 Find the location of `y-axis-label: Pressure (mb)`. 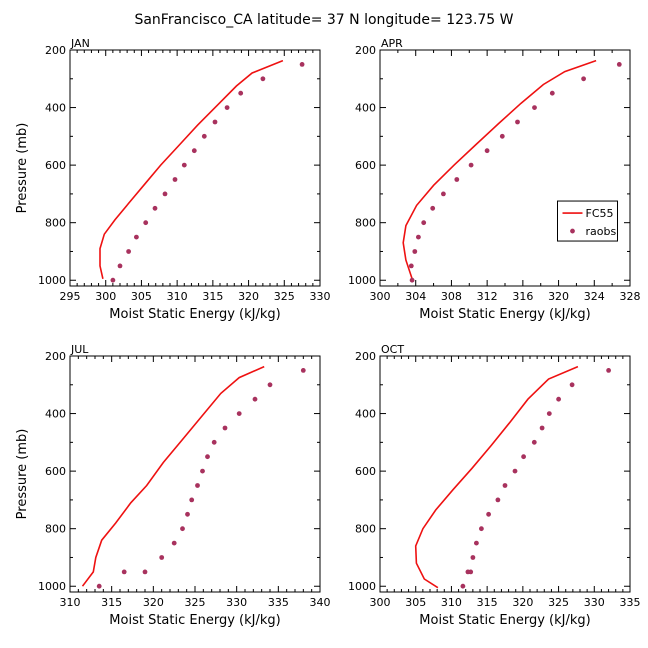

y-axis-label: Pressure (mb) is located at coordinates (22, 474).